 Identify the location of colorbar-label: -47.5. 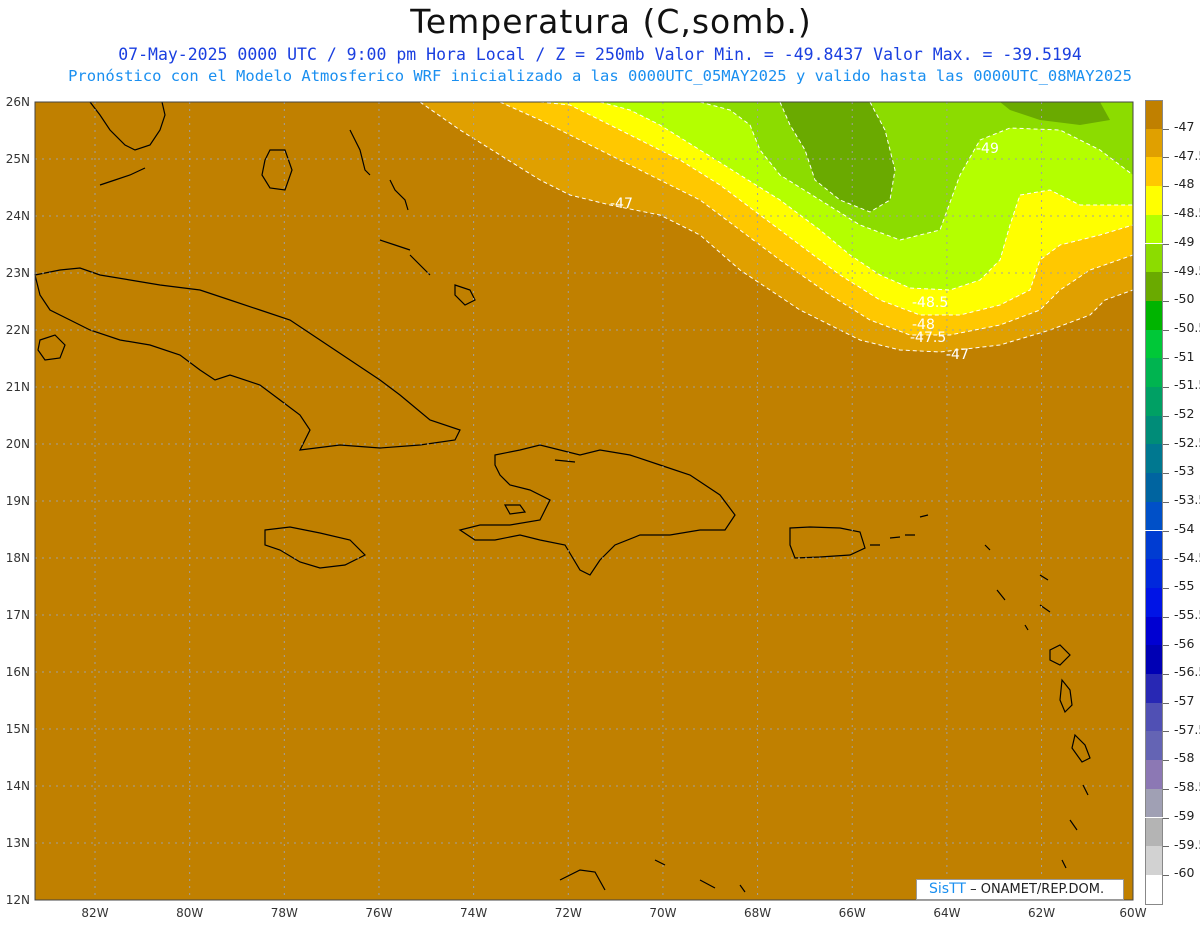
(1187, 155).